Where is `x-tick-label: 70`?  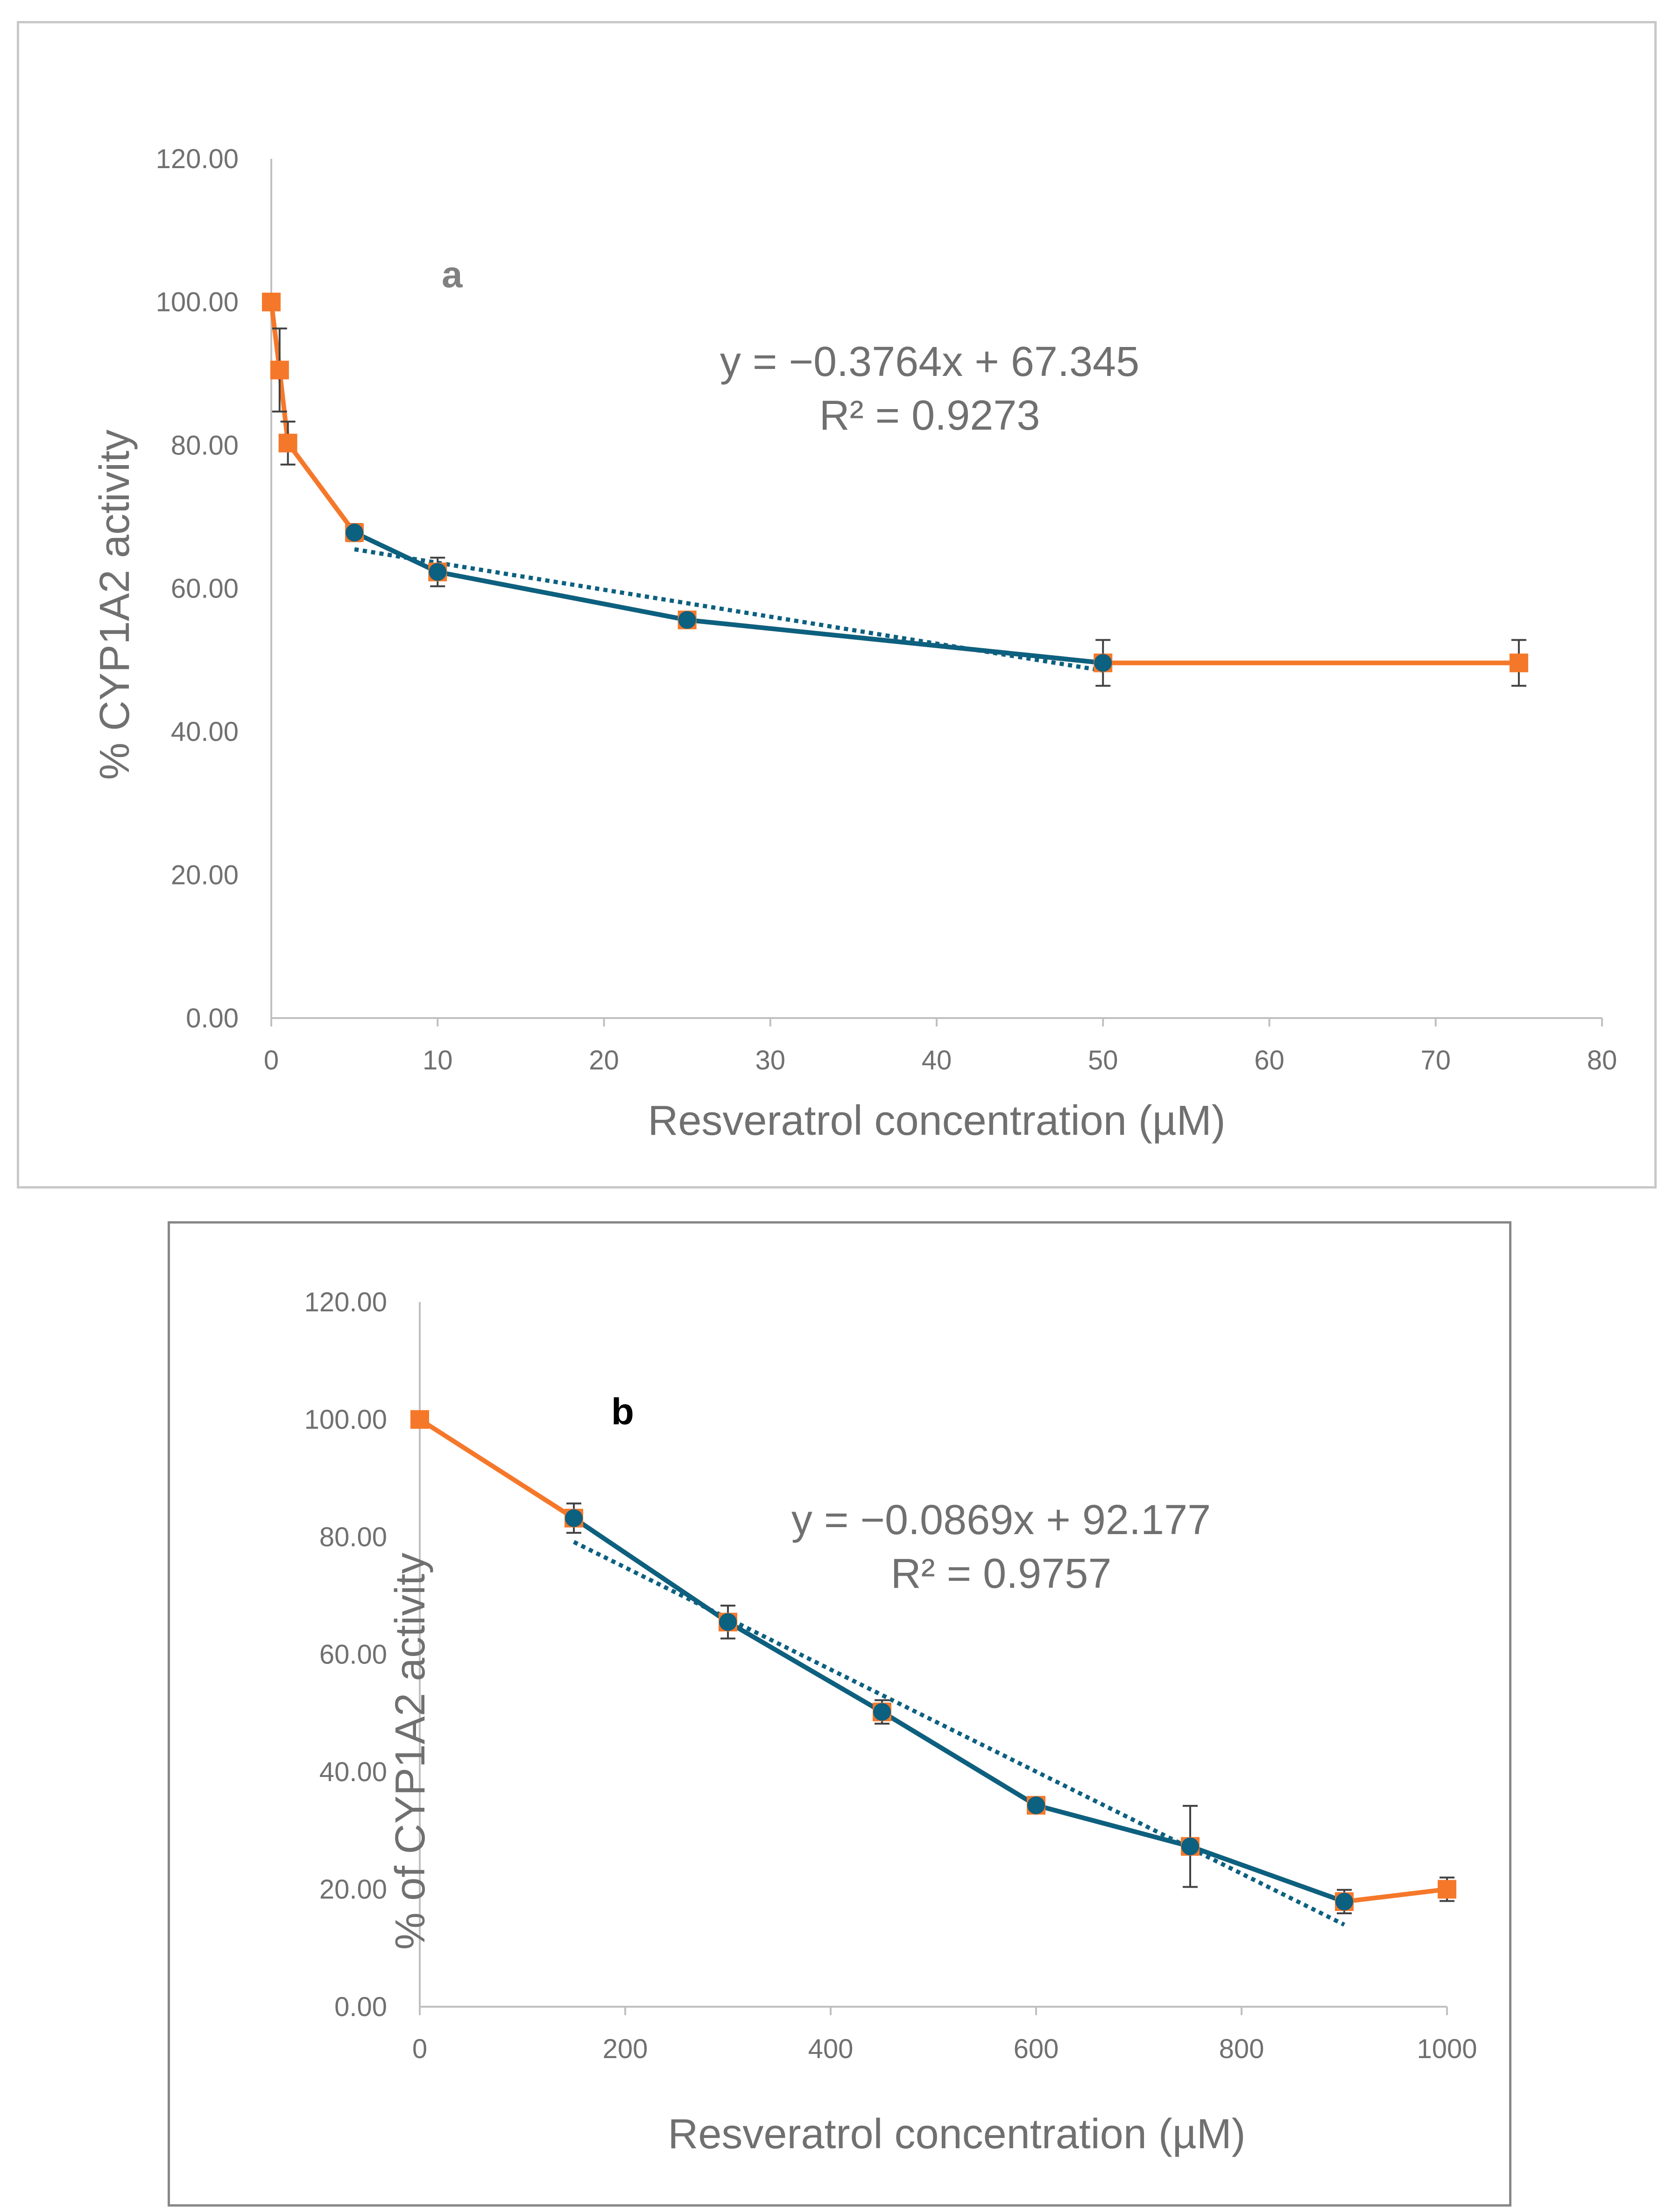
x-tick-label: 70 is located at coordinates (1435, 1060).